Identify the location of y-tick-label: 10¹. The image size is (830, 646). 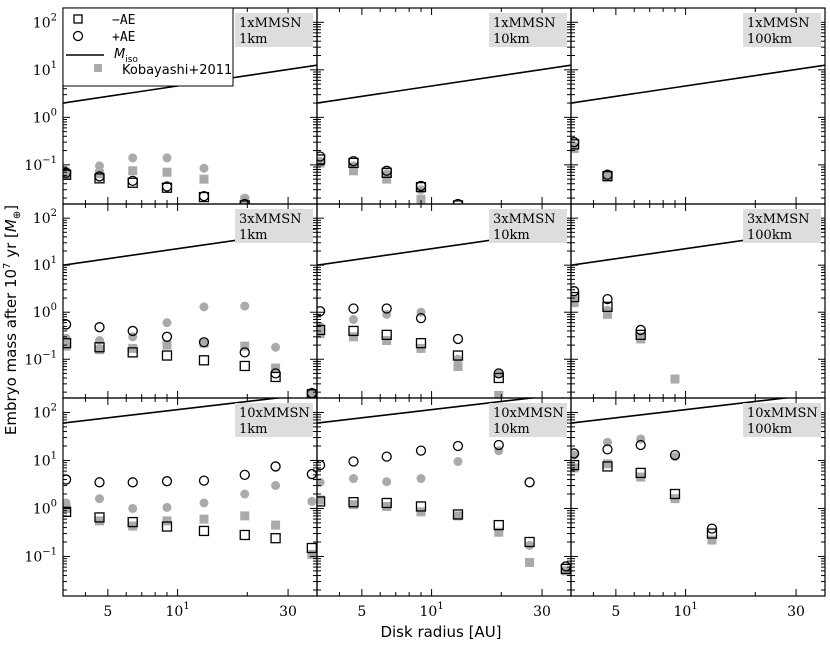
(45, 69).